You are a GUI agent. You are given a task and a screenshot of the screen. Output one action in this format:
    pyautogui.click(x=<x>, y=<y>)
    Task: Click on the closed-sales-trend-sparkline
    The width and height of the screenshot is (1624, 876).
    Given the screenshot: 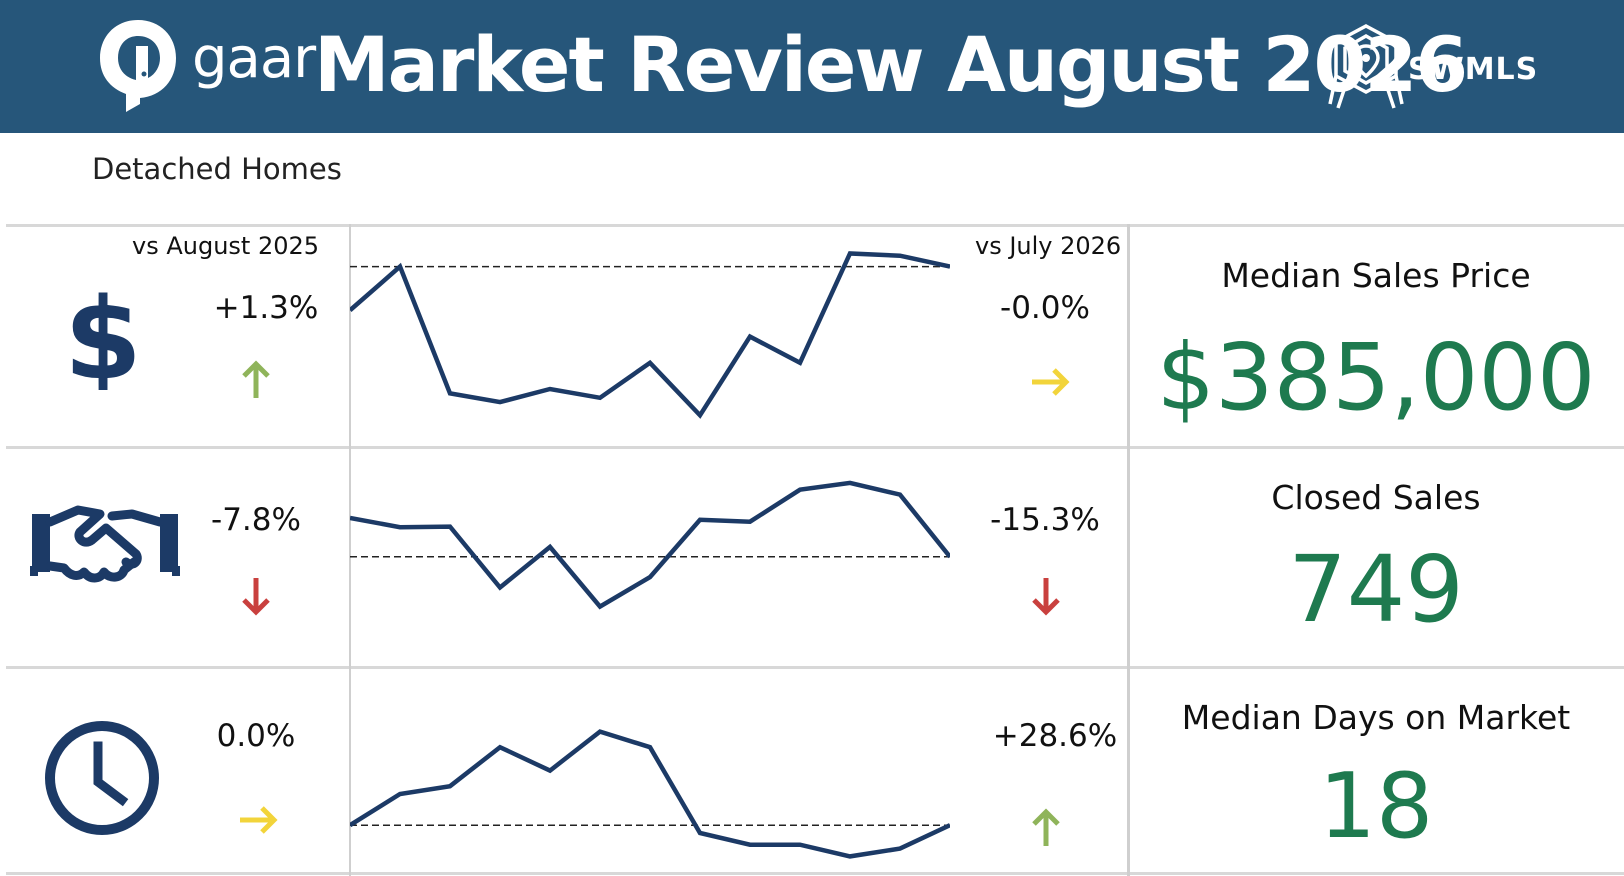 What is the action you would take?
    pyautogui.click(x=650, y=545)
    